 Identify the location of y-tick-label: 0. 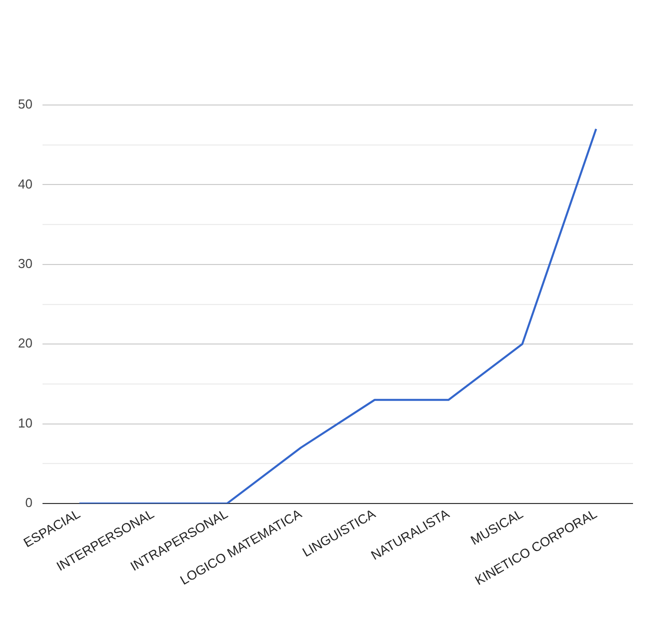
(28, 502).